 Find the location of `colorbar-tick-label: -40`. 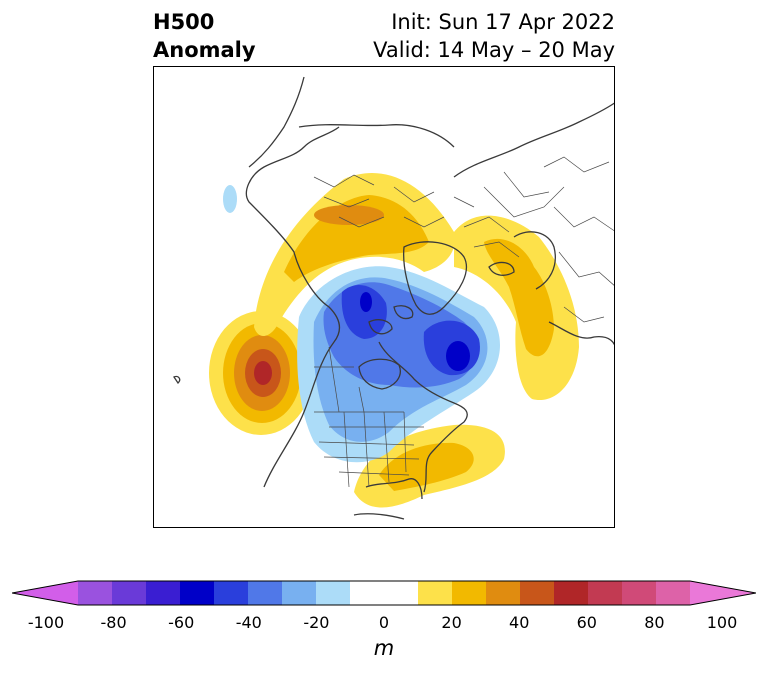

colorbar-tick-label: -40 is located at coordinates (248, 622).